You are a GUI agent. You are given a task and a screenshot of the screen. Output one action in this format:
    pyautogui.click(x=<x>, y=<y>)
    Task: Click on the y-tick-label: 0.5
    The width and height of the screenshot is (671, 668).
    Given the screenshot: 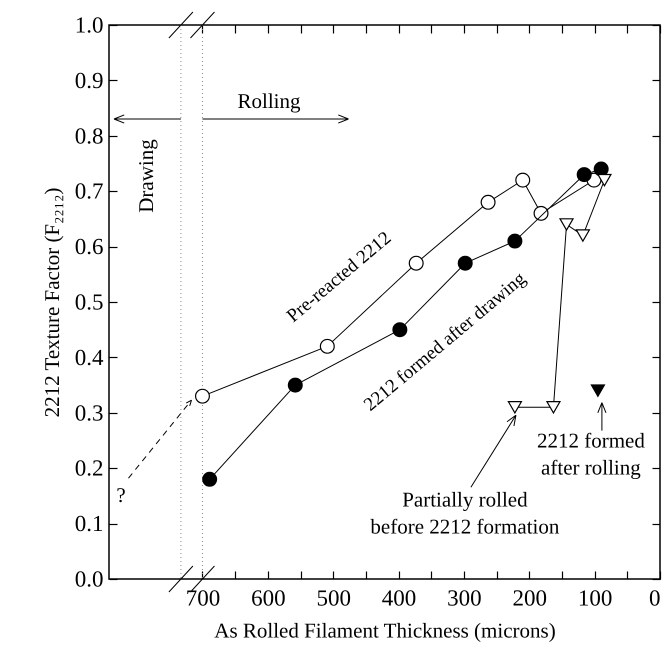 What is the action you would take?
    pyautogui.click(x=89, y=302)
    